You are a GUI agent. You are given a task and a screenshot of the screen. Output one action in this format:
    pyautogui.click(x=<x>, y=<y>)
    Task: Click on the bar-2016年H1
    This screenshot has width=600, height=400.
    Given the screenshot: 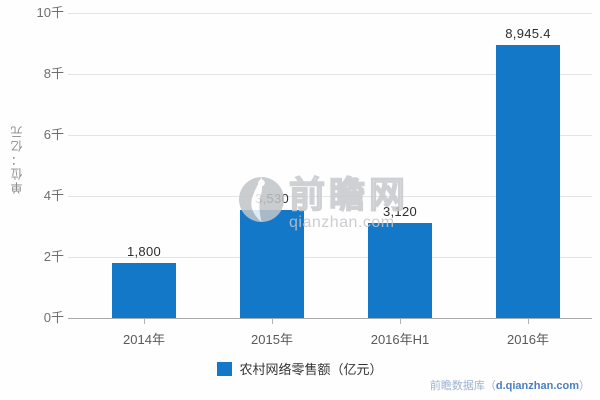 What is the action you would take?
    pyautogui.click(x=400, y=270)
    